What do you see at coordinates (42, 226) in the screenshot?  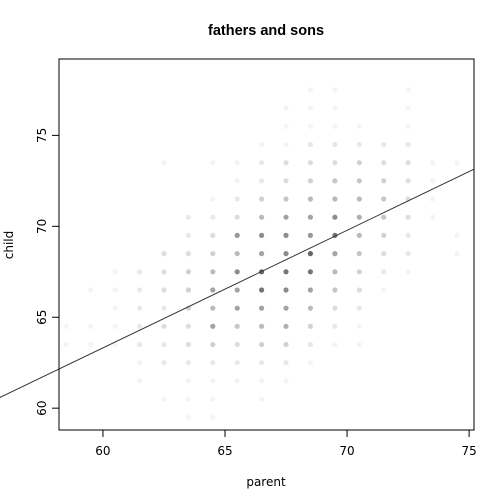 I see `y-tick-label: 70` at bounding box center [42, 226].